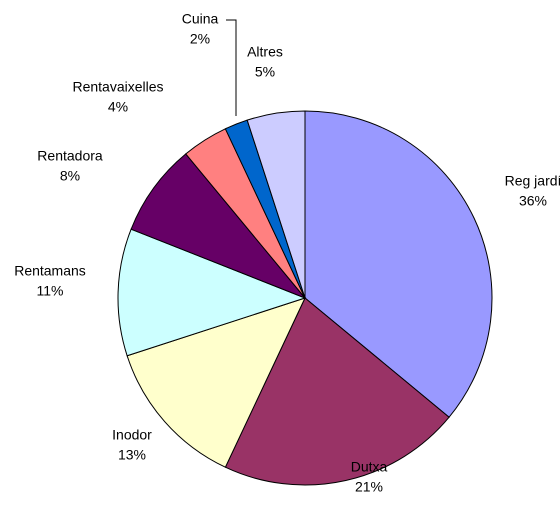  I want to click on slice-value-label: 8%, so click(70, 176).